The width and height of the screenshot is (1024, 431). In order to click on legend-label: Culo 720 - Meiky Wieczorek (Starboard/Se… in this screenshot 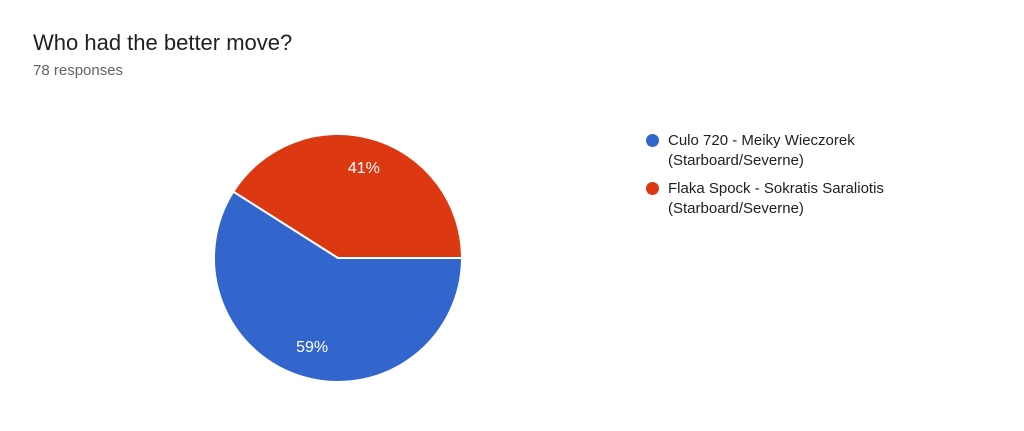, I will do `click(761, 150)`.